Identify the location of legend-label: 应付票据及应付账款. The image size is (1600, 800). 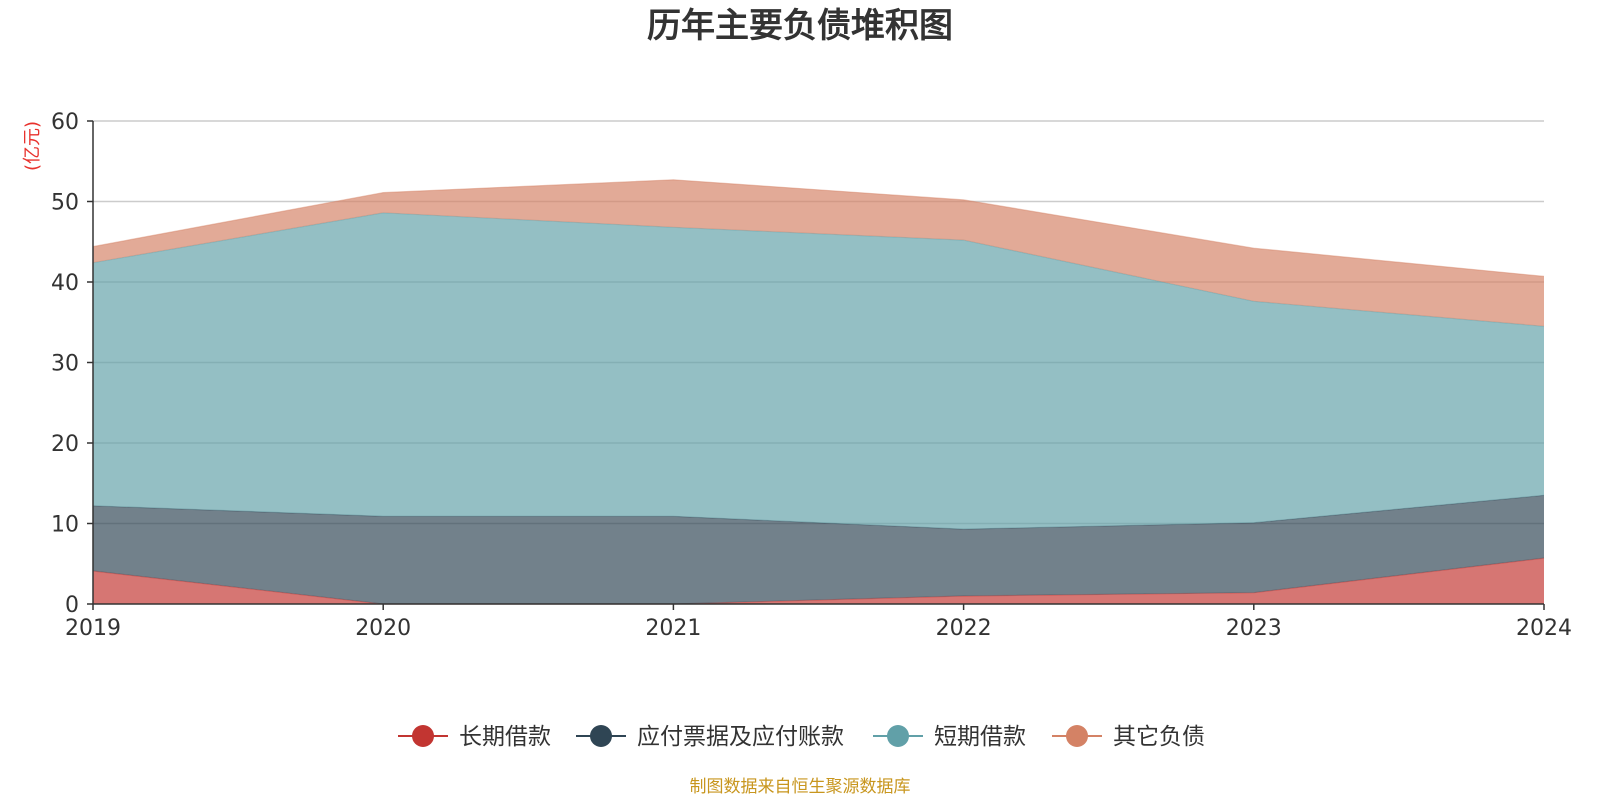
(740, 737).